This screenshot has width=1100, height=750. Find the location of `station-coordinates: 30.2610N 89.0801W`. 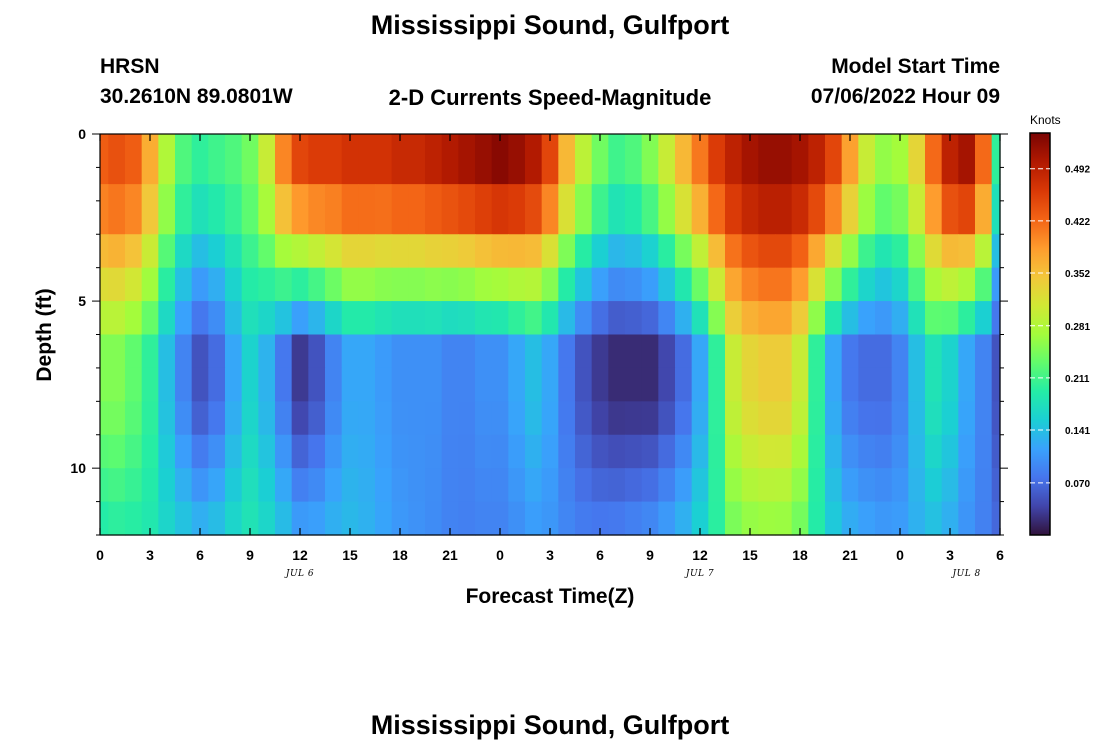

station-coordinates: 30.2610N 89.0801W is located at coordinates (196, 96).